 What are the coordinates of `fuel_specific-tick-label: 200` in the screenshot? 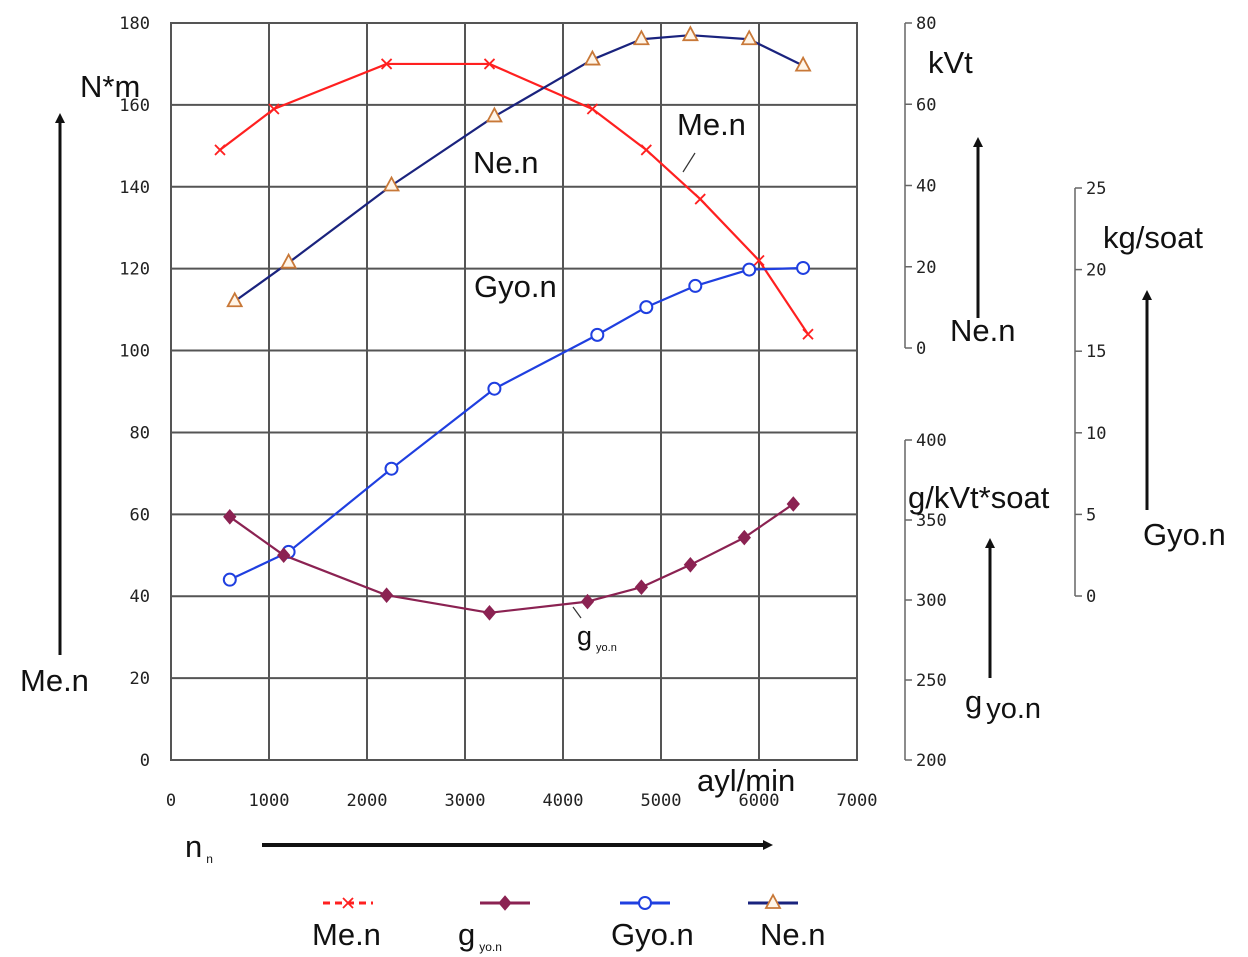 It's located at (931, 761).